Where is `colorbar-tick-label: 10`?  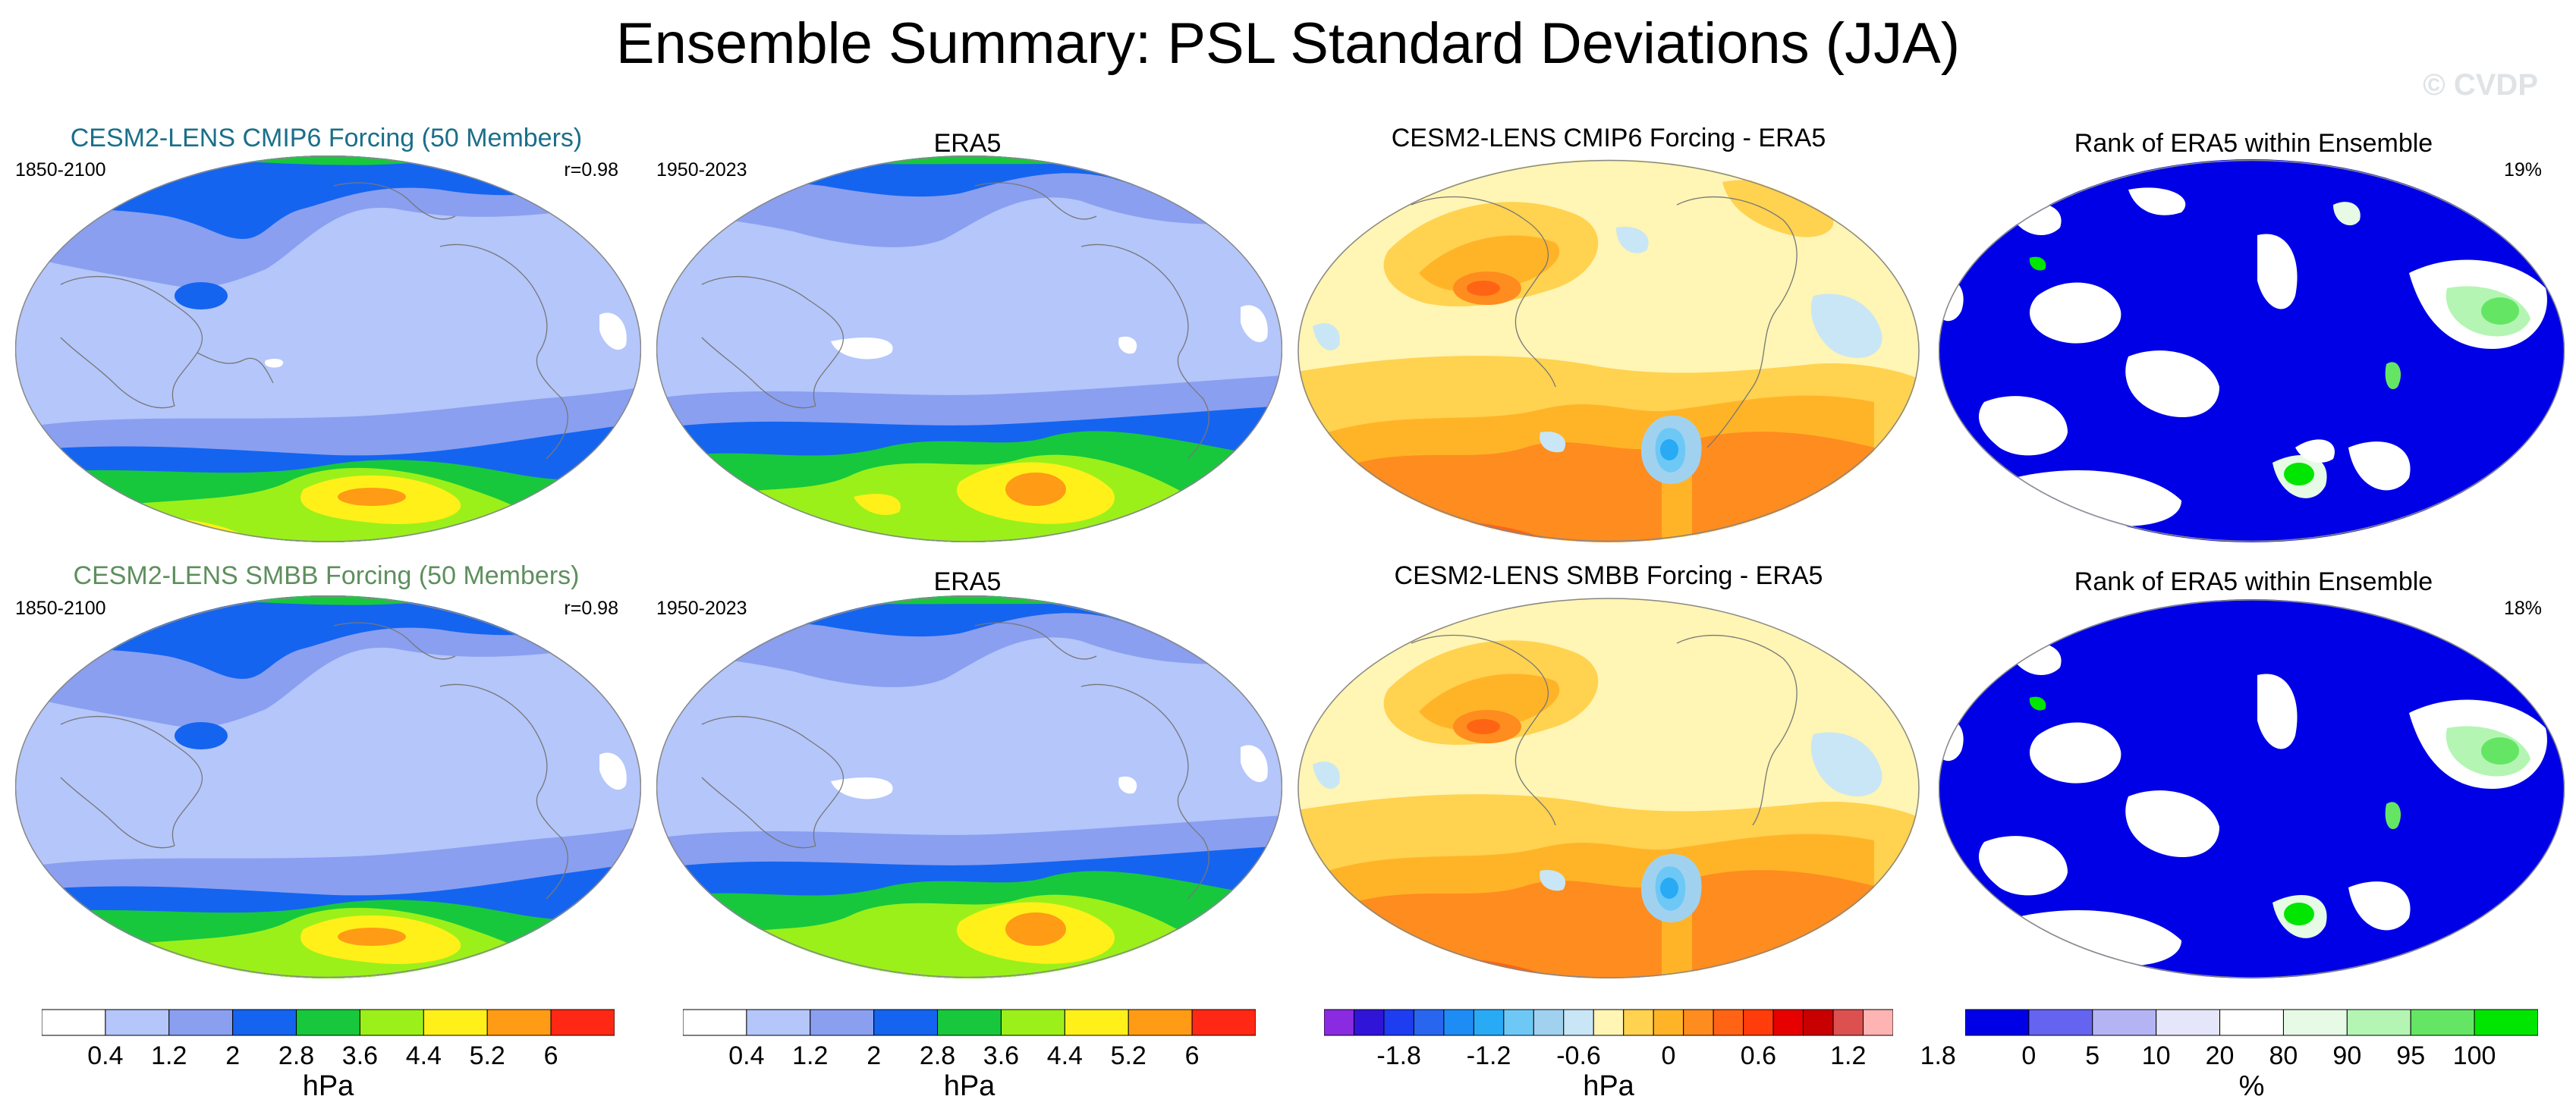
colorbar-tick-label: 10 is located at coordinates (2156, 1055).